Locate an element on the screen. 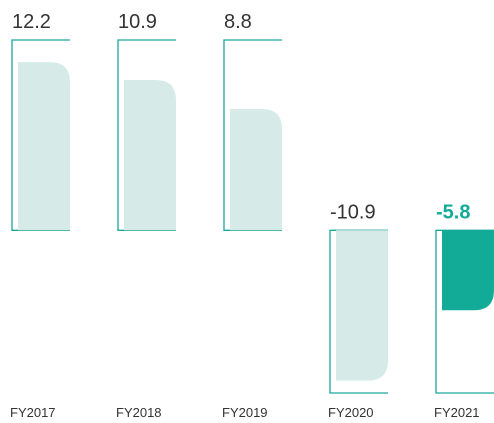 The height and width of the screenshot is (423, 494). value-label: 8.8 is located at coordinates (238, 22).